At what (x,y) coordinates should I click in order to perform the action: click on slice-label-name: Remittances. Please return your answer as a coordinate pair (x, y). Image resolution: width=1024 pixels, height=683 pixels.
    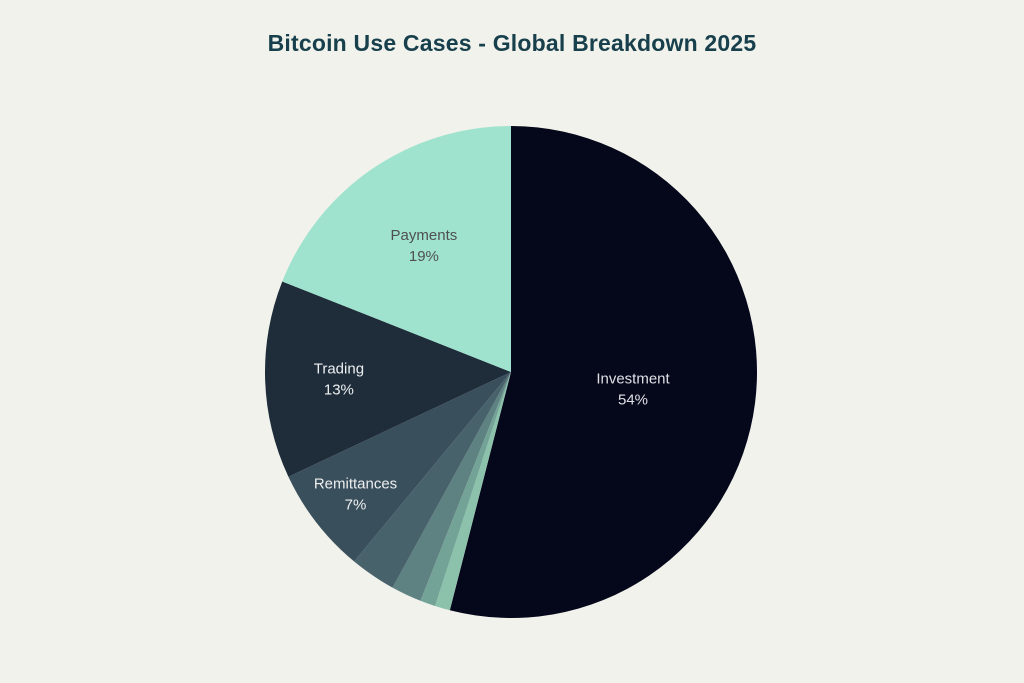
    Looking at the image, I should click on (355, 484).